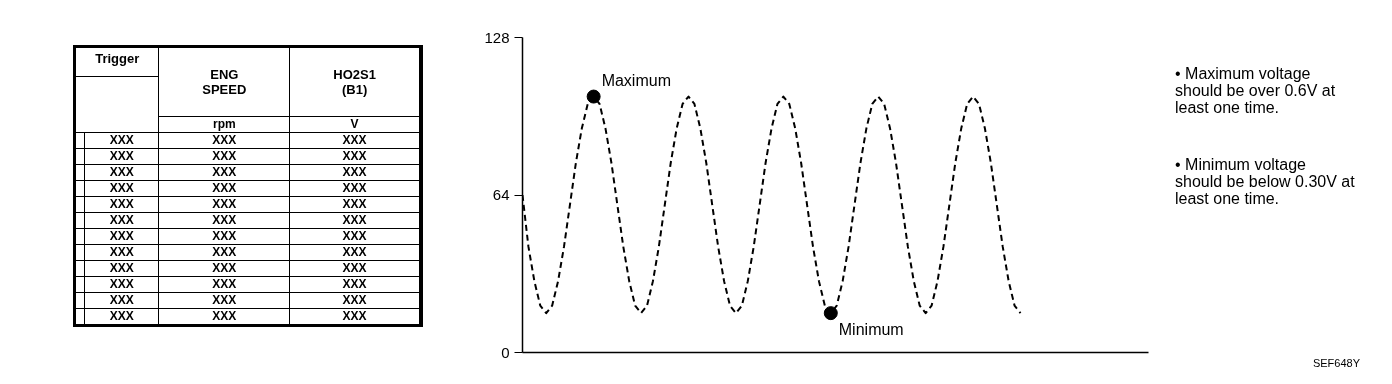  Describe the element at coordinates (636, 80) in the screenshot. I see `annotation: Maximum` at that location.